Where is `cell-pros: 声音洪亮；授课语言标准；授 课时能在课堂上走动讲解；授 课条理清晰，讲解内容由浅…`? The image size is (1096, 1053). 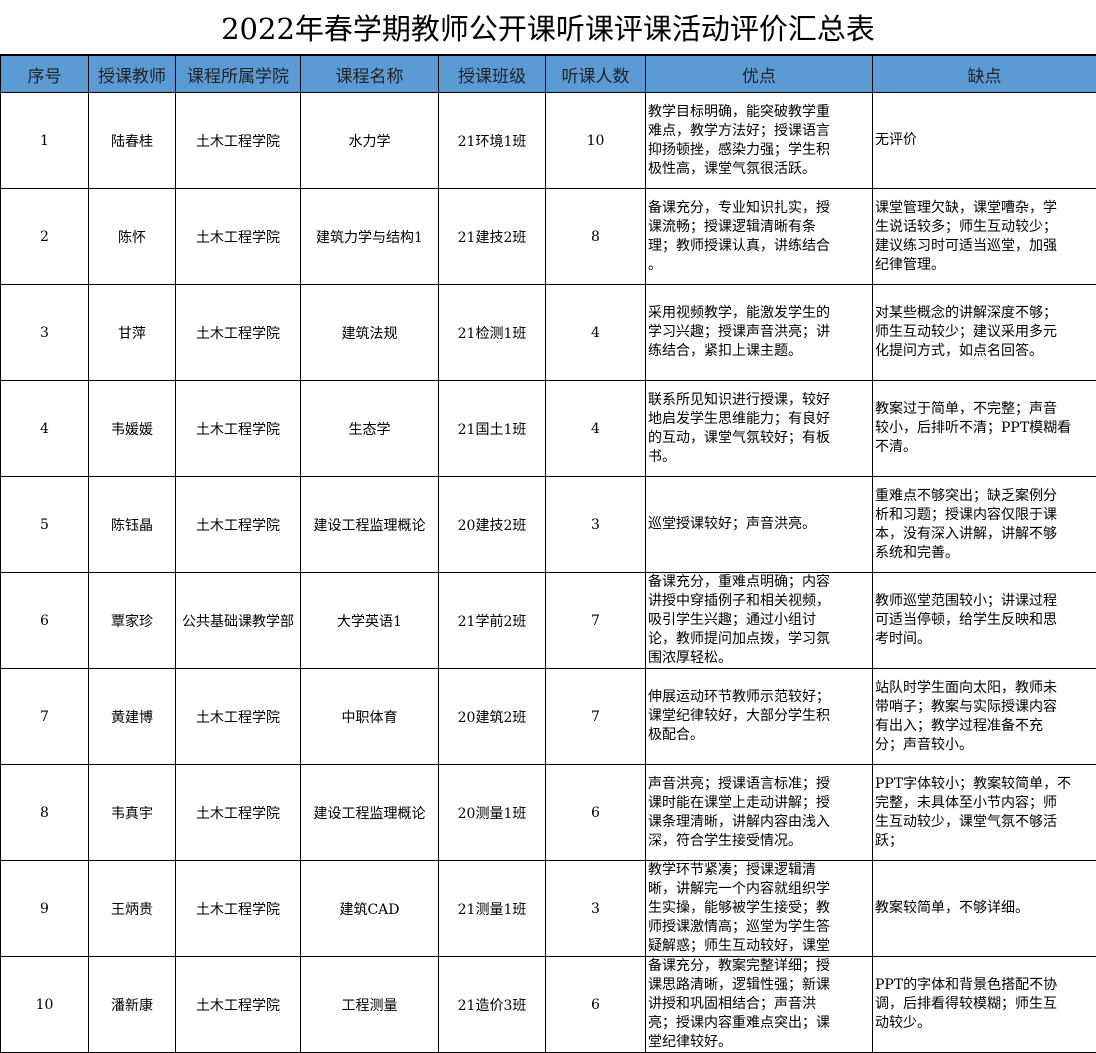 cell-pros: 声音洪亮；授课语言标准；授 课时能在课堂上走动讲解；授 课条理清晰，讲解内容由浅… is located at coordinates (759, 813).